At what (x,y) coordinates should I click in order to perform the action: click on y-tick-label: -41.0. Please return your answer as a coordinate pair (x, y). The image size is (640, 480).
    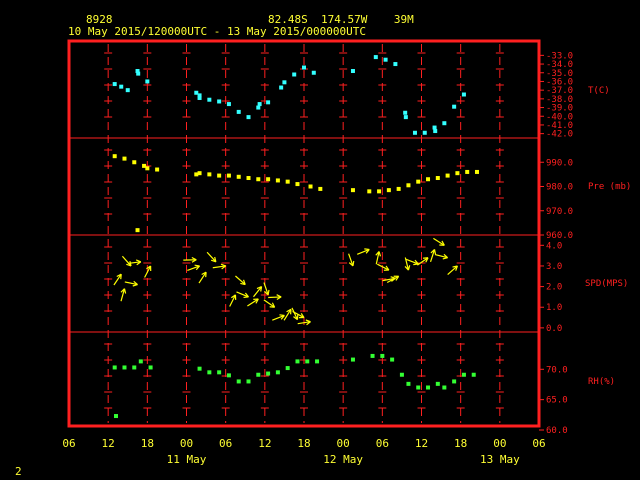
    Looking at the image, I should click on (559, 126).